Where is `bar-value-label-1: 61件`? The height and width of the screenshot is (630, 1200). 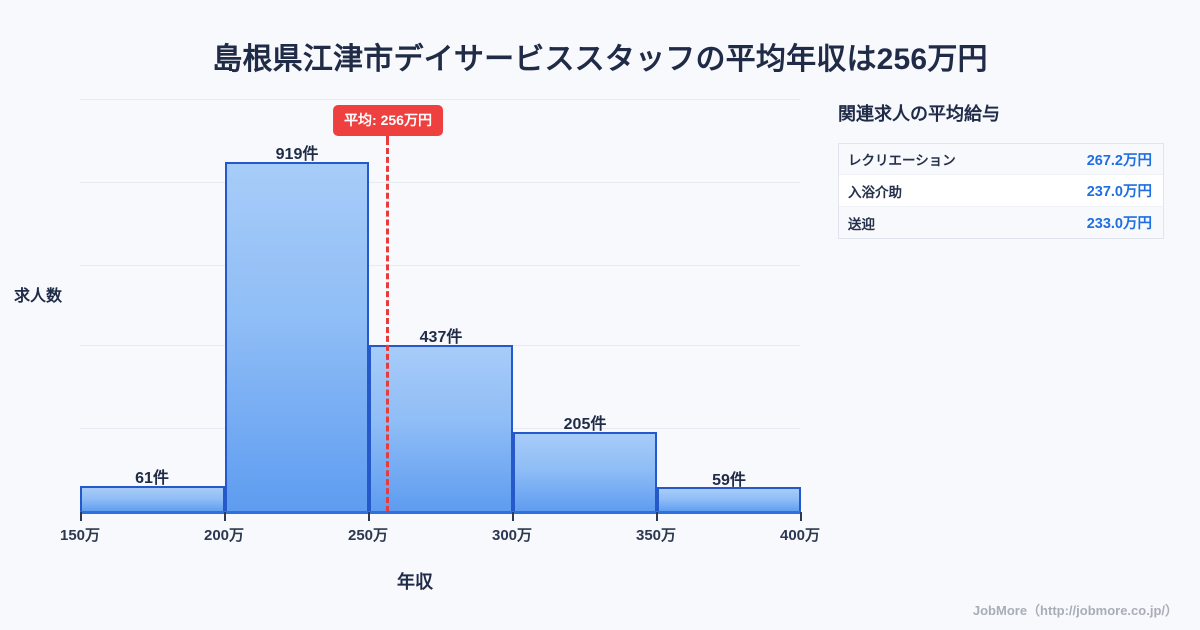
bar-value-label-1: 61件 is located at coordinates (152, 478).